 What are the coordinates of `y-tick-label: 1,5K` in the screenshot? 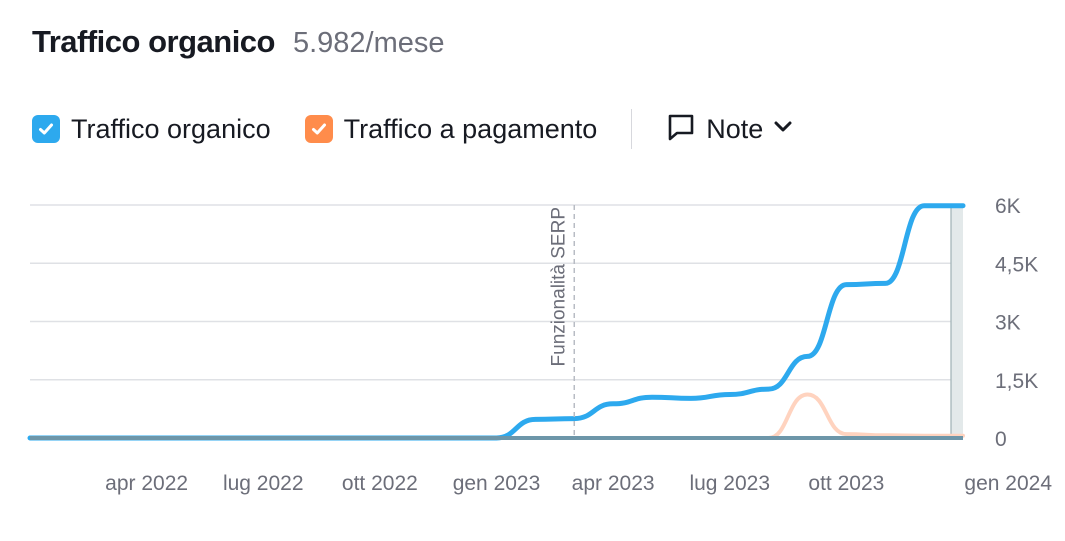 It's located at (1016, 381).